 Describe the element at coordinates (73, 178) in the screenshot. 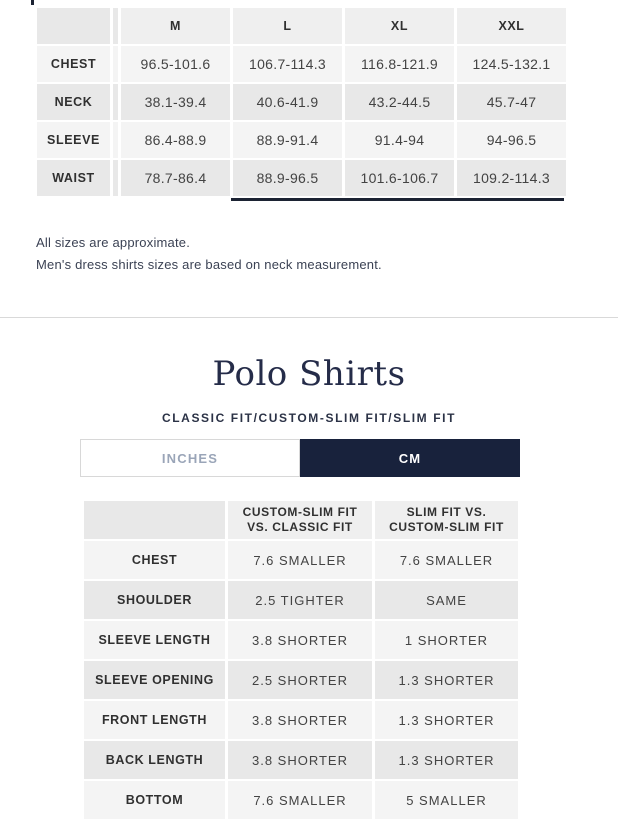

I see `row-label: WAIST` at that location.